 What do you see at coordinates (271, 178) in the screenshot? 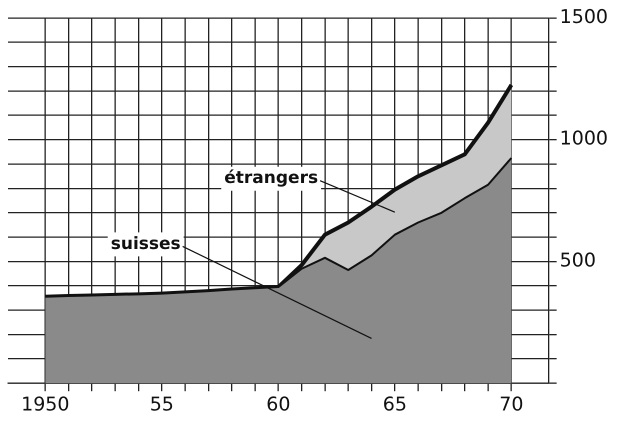
I see `text: étrangers` at bounding box center [271, 178].